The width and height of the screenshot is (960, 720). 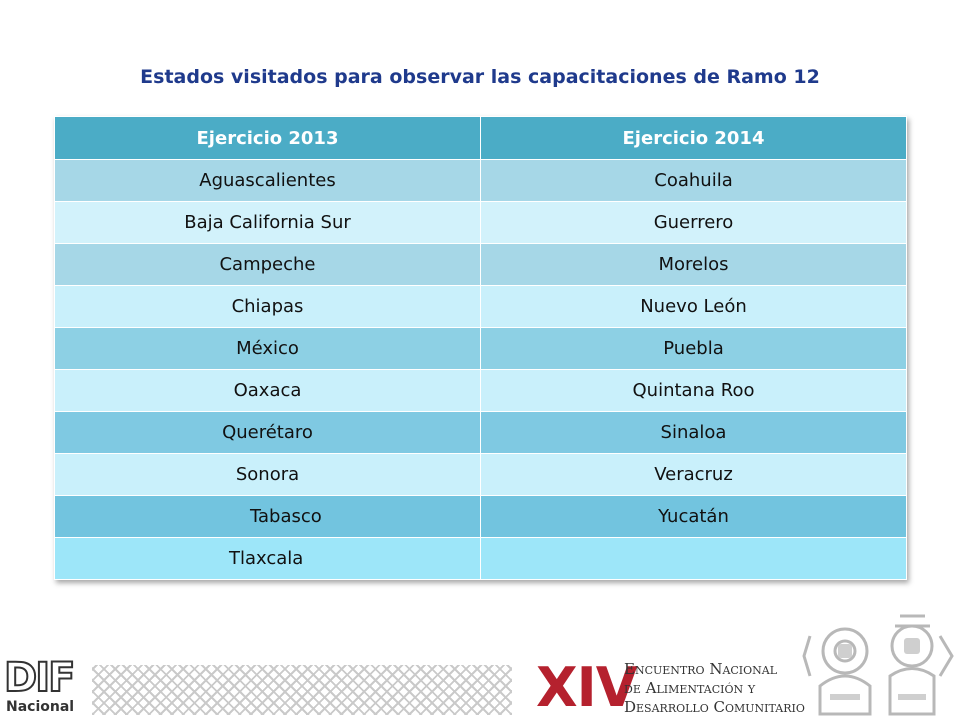 I want to click on header-2013: Ejercicio 2013, so click(x=267, y=138).